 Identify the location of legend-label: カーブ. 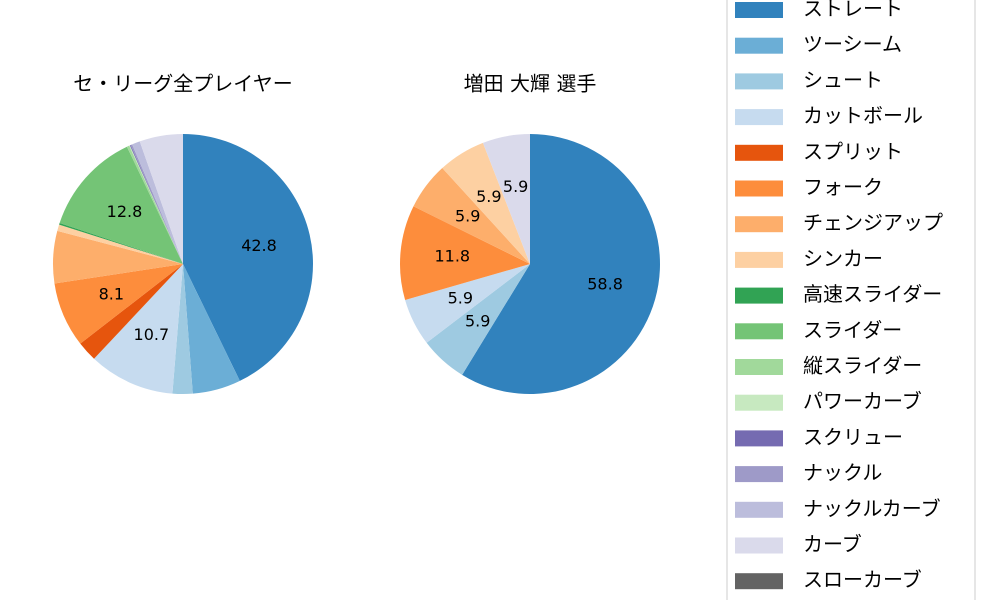
(832, 544).